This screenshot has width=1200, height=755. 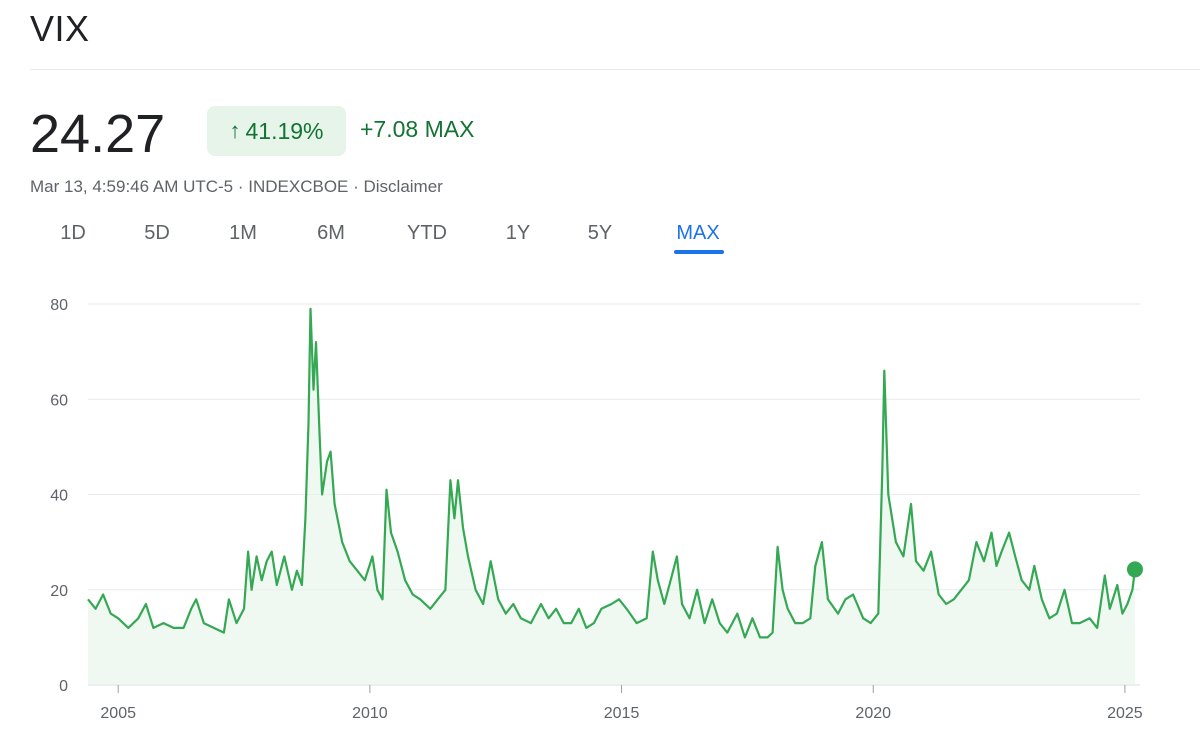 What do you see at coordinates (284, 130) in the screenshot?
I see `percent-change-value: 41.19%` at bounding box center [284, 130].